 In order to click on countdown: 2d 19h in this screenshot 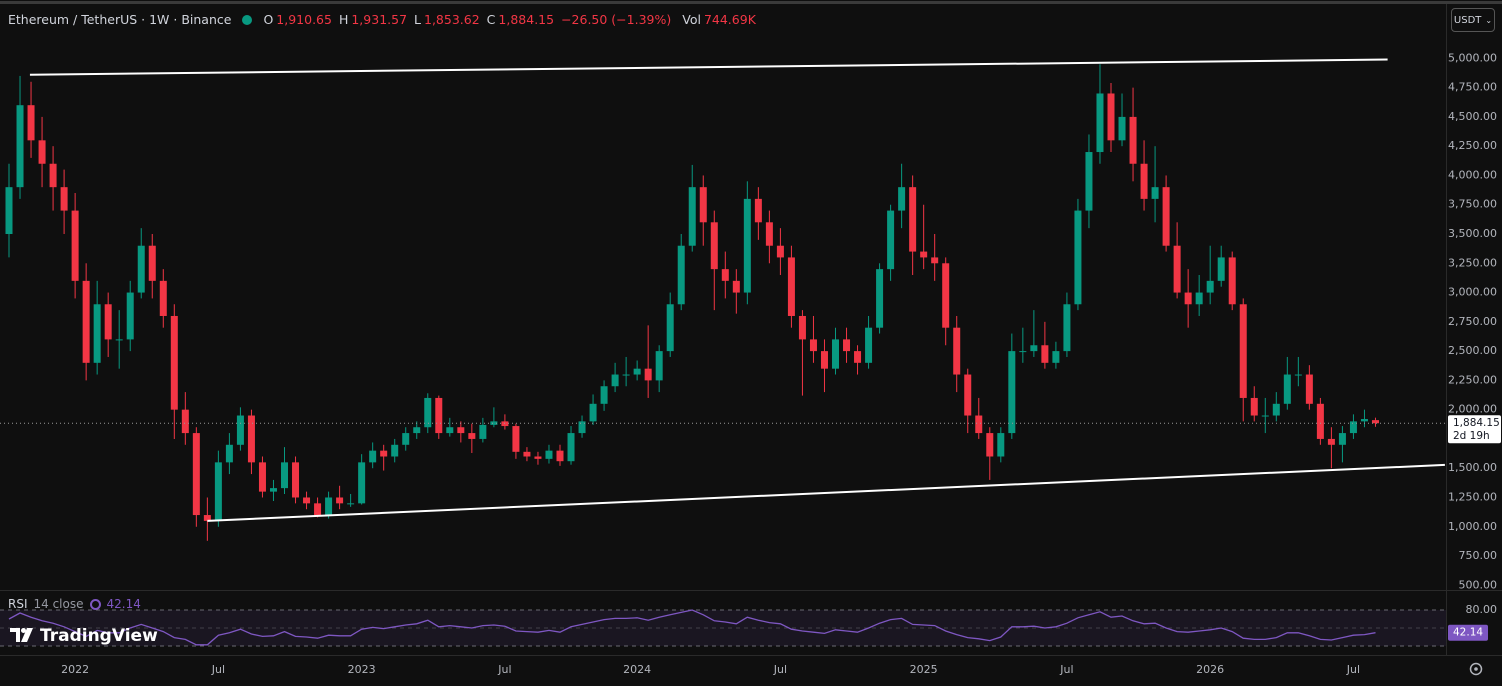, I will do `click(1471, 436)`.